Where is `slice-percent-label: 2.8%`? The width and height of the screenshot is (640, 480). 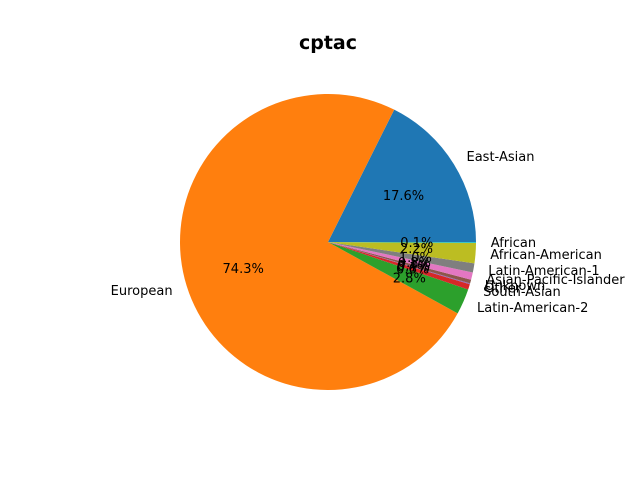 slice-percent-label: 2.8% is located at coordinates (409, 278).